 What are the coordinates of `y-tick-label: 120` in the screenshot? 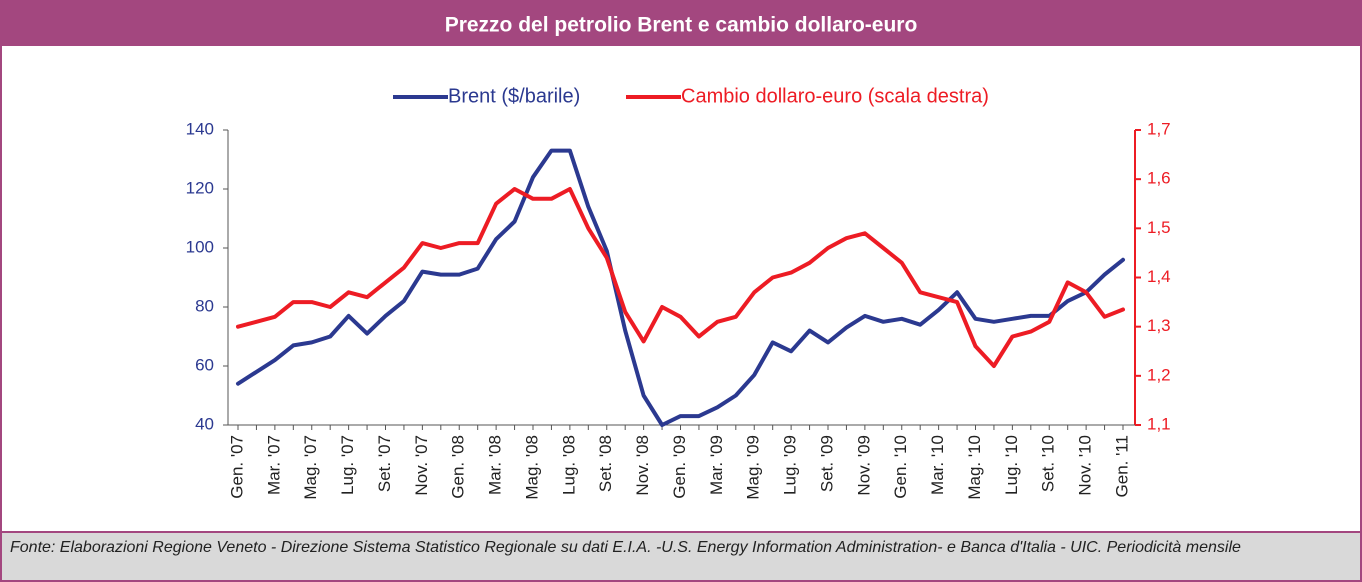 It's located at (200, 187).